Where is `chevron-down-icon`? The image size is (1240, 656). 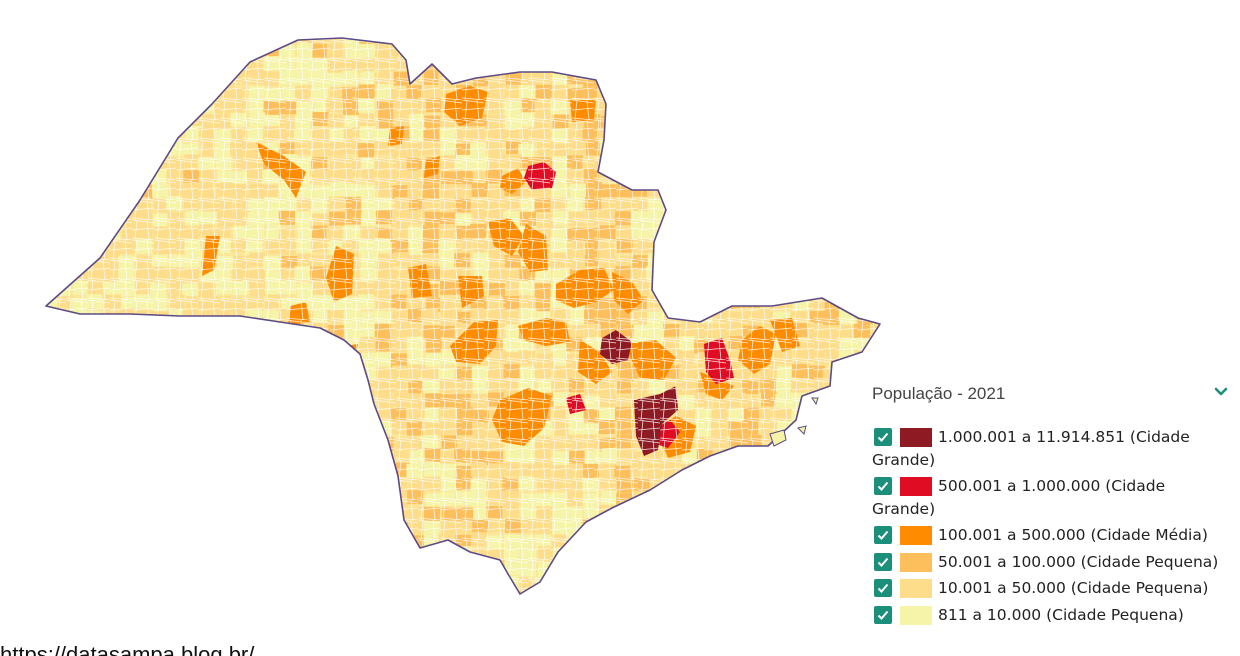 chevron-down-icon is located at coordinates (1221, 391).